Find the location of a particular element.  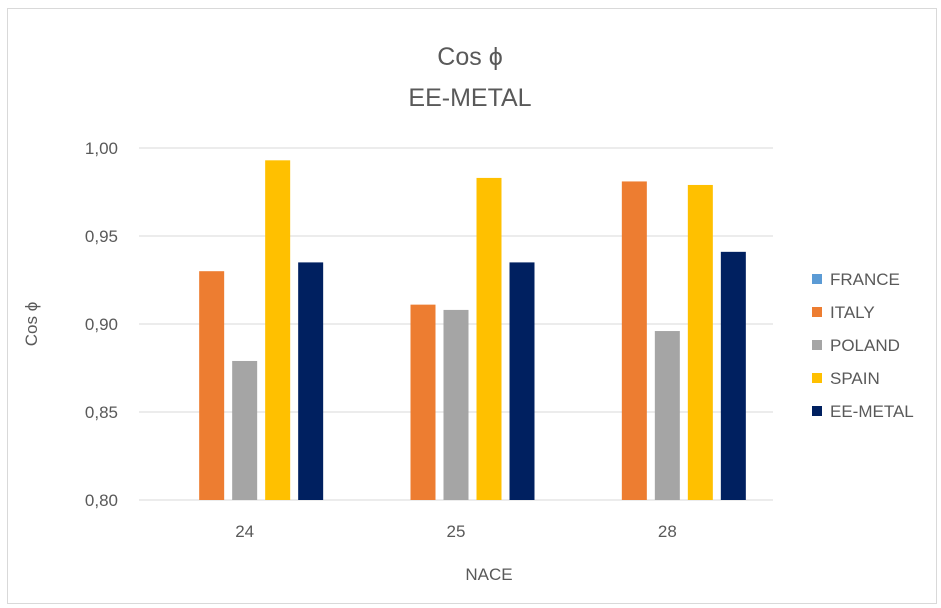

y-tick-labels: 0,80 0,85 0,90 0,95 1,00 is located at coordinates (101, 324).